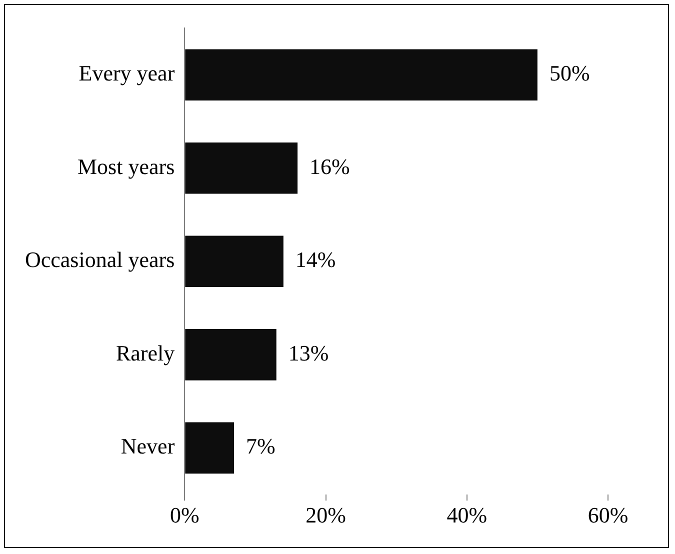  I want to click on y-tick-label: Rarely, so click(145, 353).